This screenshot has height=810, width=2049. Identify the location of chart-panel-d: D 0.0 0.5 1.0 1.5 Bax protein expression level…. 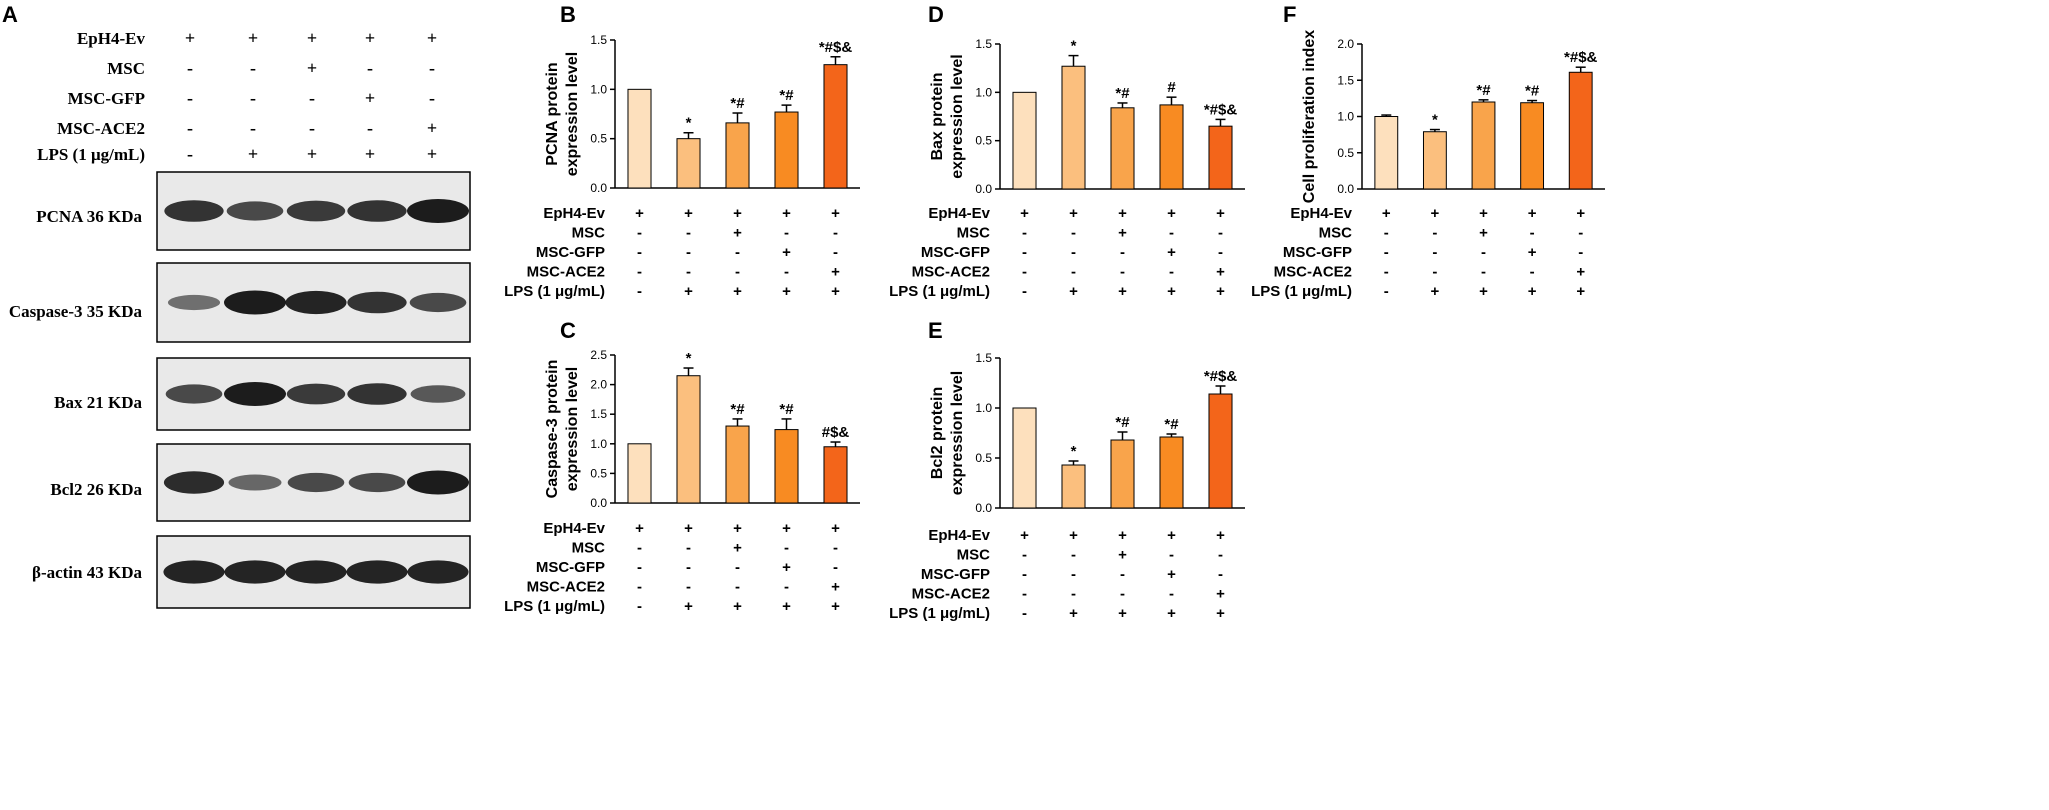
(1067, 151).